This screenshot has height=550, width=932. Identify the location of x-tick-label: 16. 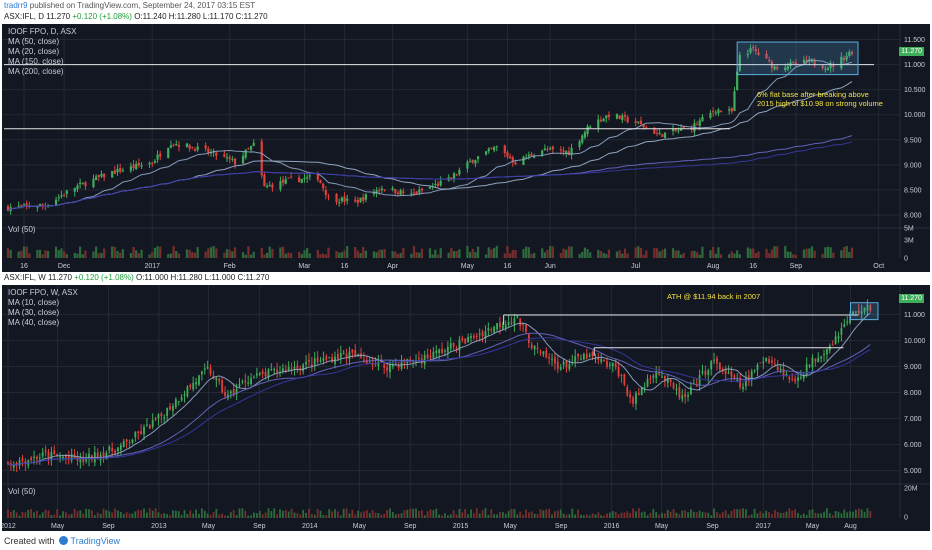
(753, 266).